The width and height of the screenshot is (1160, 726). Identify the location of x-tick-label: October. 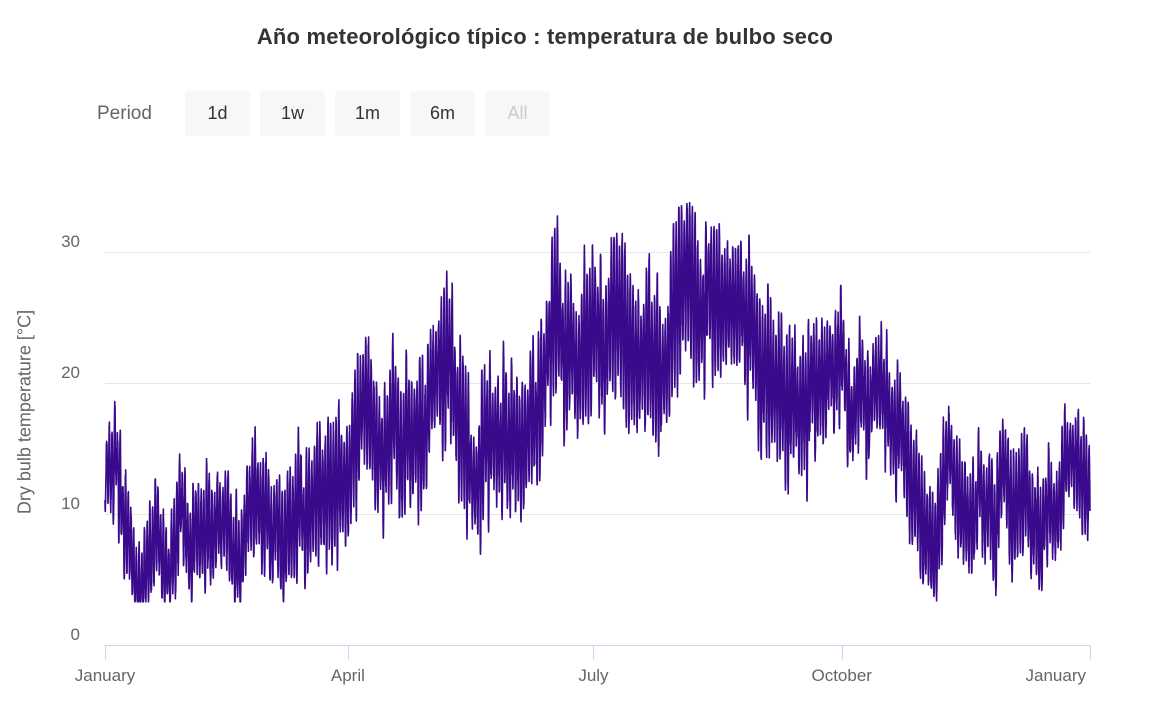
(841, 675).